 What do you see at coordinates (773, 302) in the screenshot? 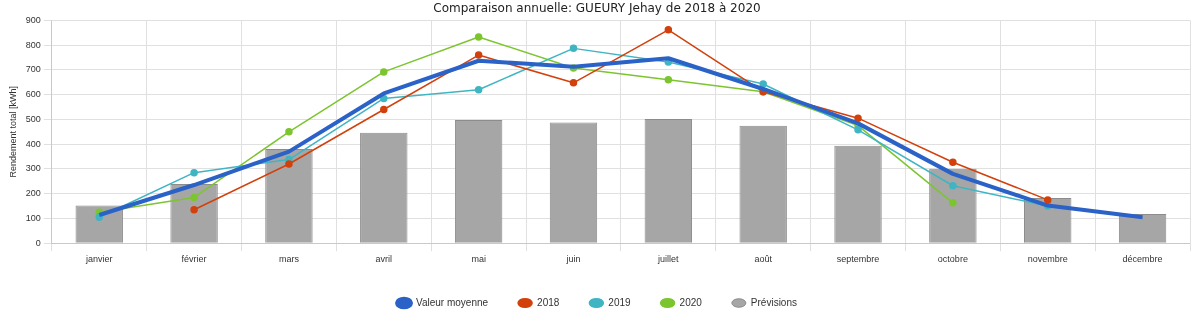
I see `legend-label: Prévisions` at bounding box center [773, 302].